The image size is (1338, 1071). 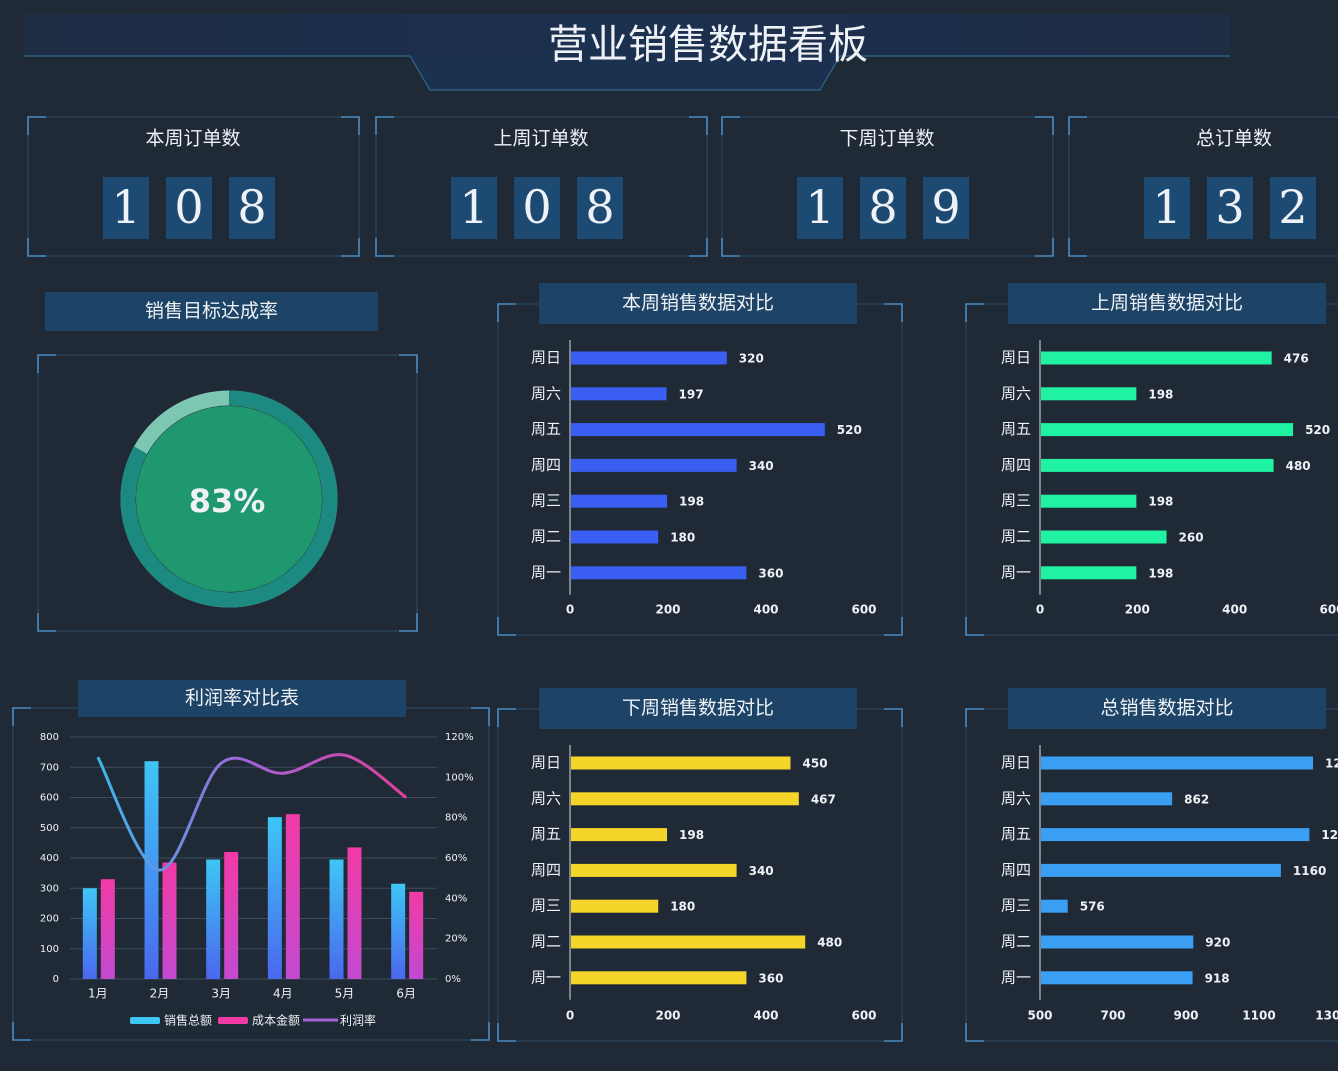 What do you see at coordinates (345, 994) in the screenshot?
I see `x-tick-label: 5月` at bounding box center [345, 994].